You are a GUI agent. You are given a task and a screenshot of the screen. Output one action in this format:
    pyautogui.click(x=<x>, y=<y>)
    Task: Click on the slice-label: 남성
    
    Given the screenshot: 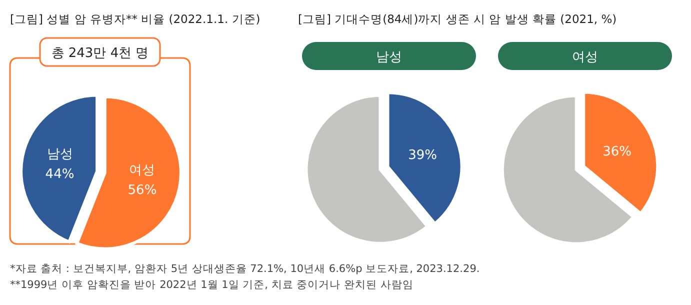 What is the action you would take?
    pyautogui.click(x=59, y=154)
    